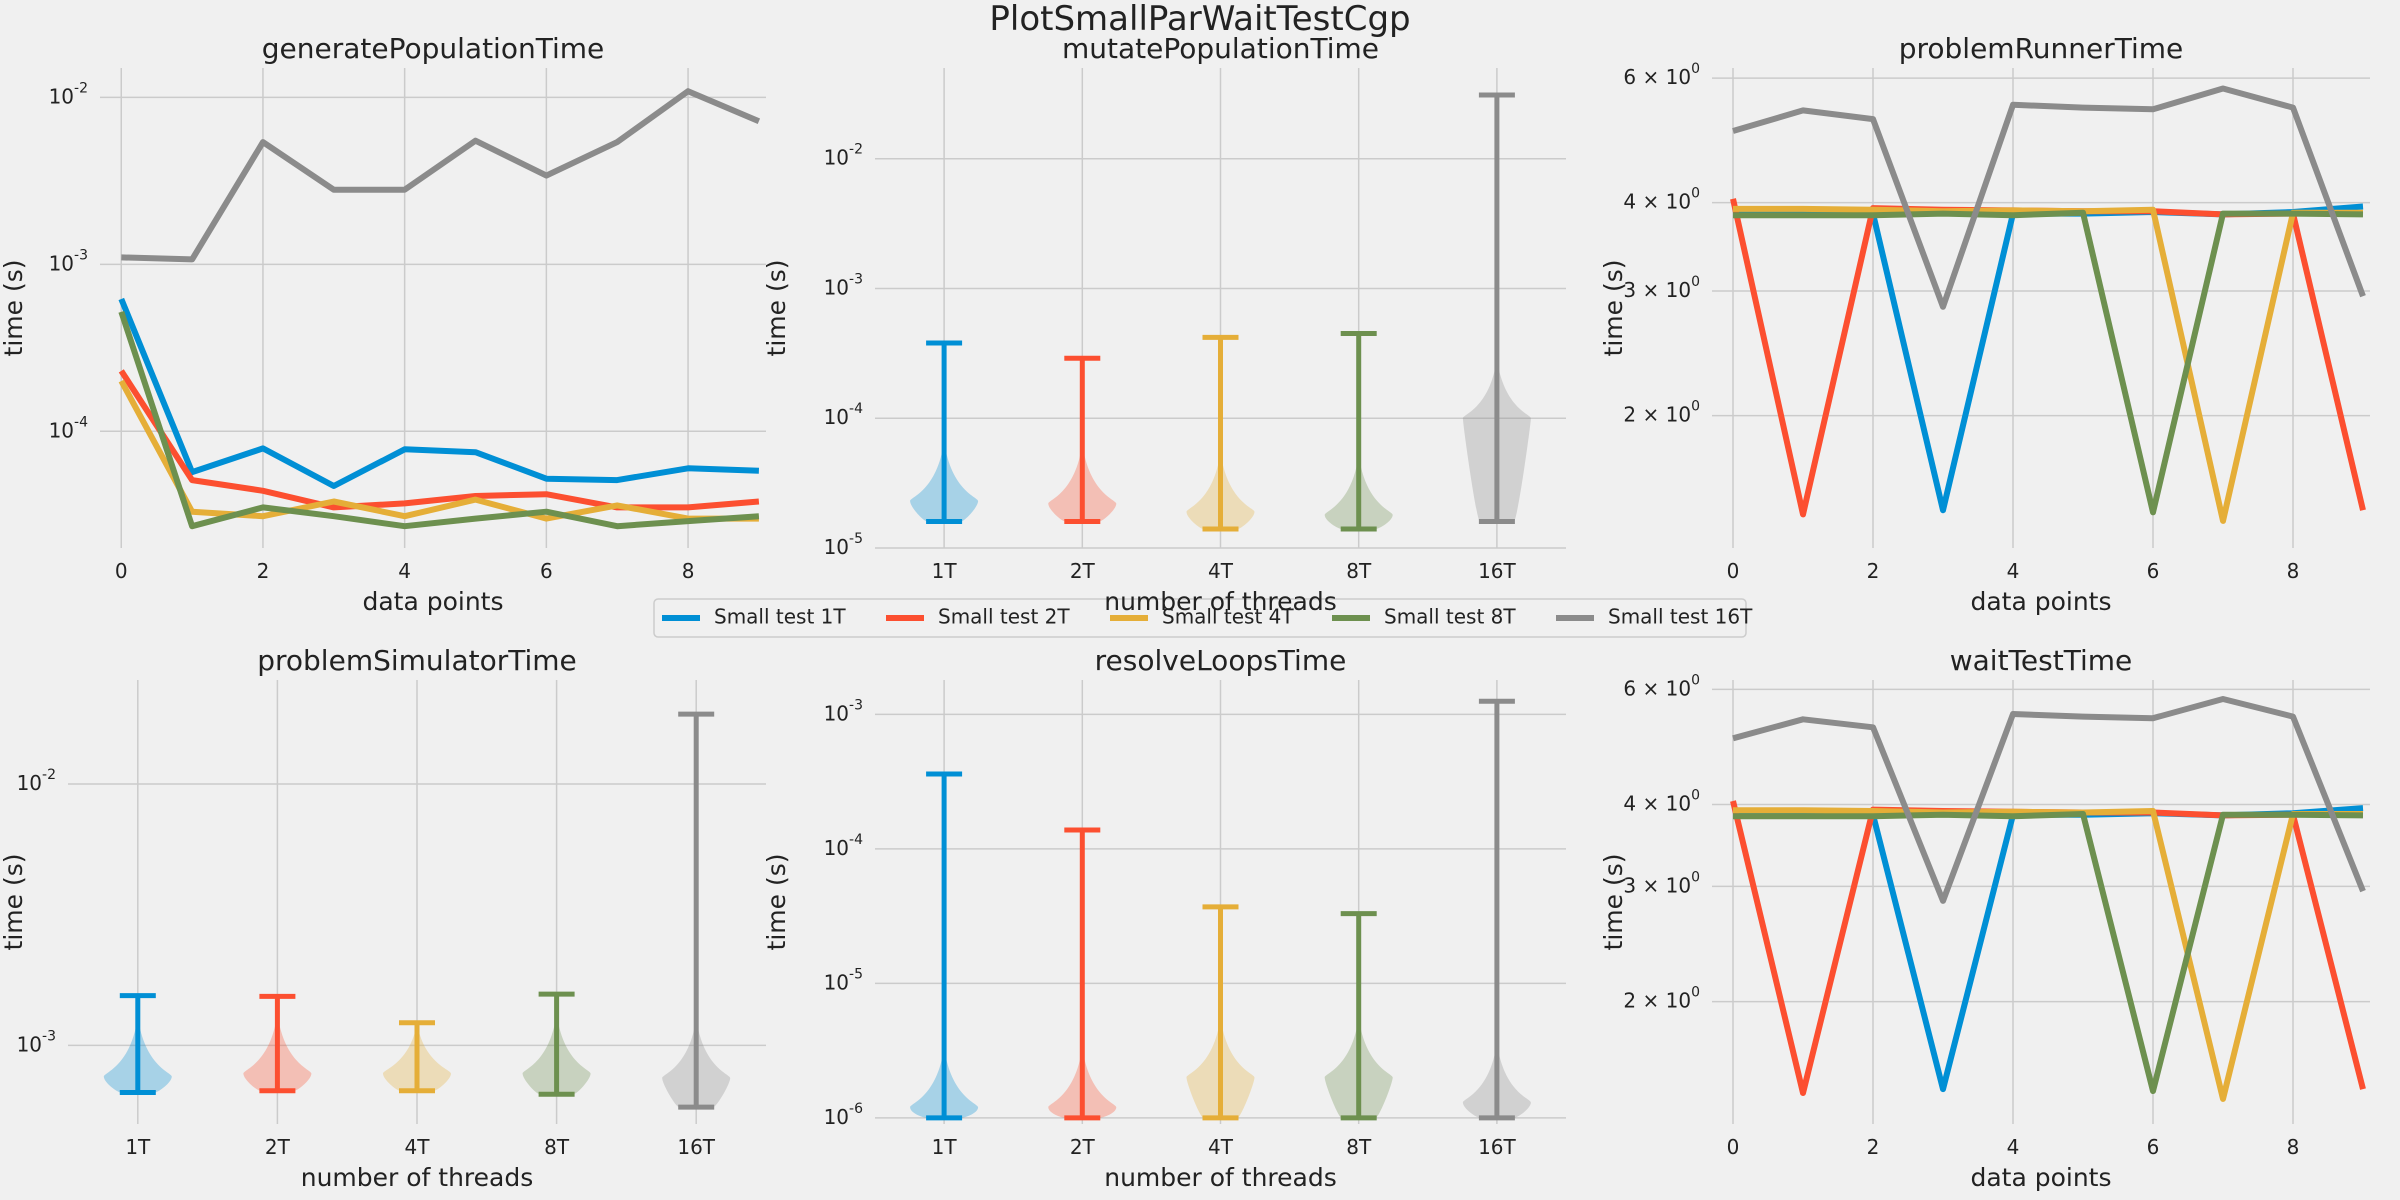 Image resolution: width=2400 pixels, height=1200 pixels. I want to click on legend-frame, so click(1200, 618).